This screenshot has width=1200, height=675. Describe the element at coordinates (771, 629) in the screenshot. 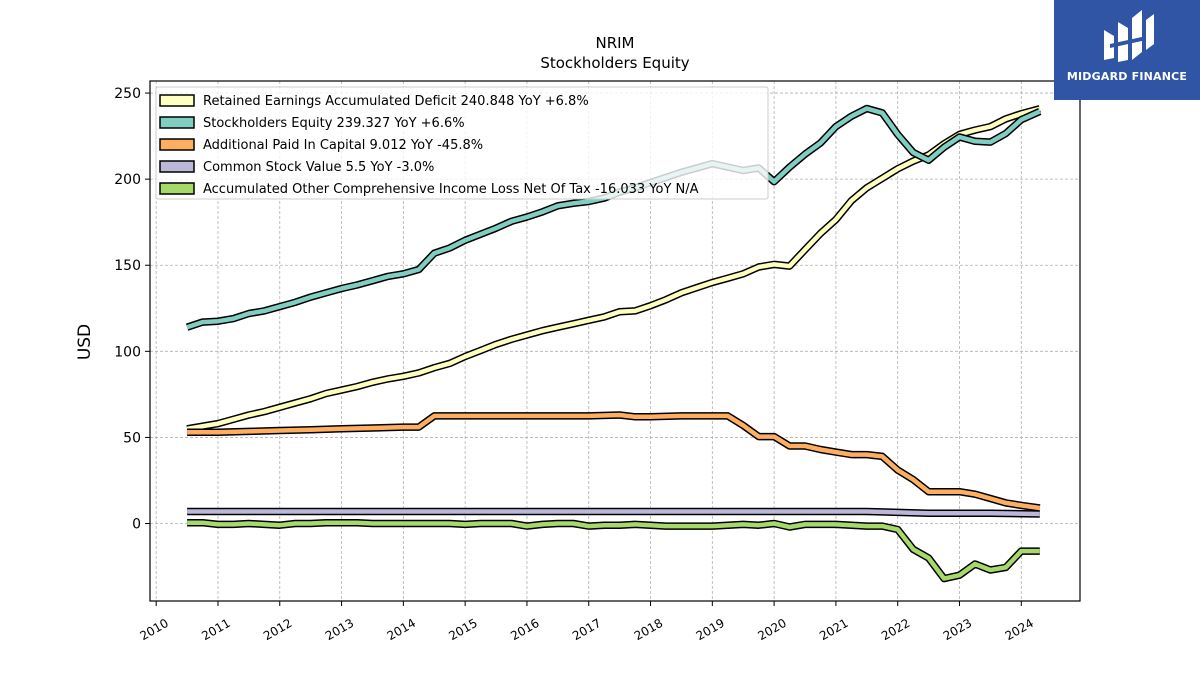

I see `x-tick-label: 2020` at that location.